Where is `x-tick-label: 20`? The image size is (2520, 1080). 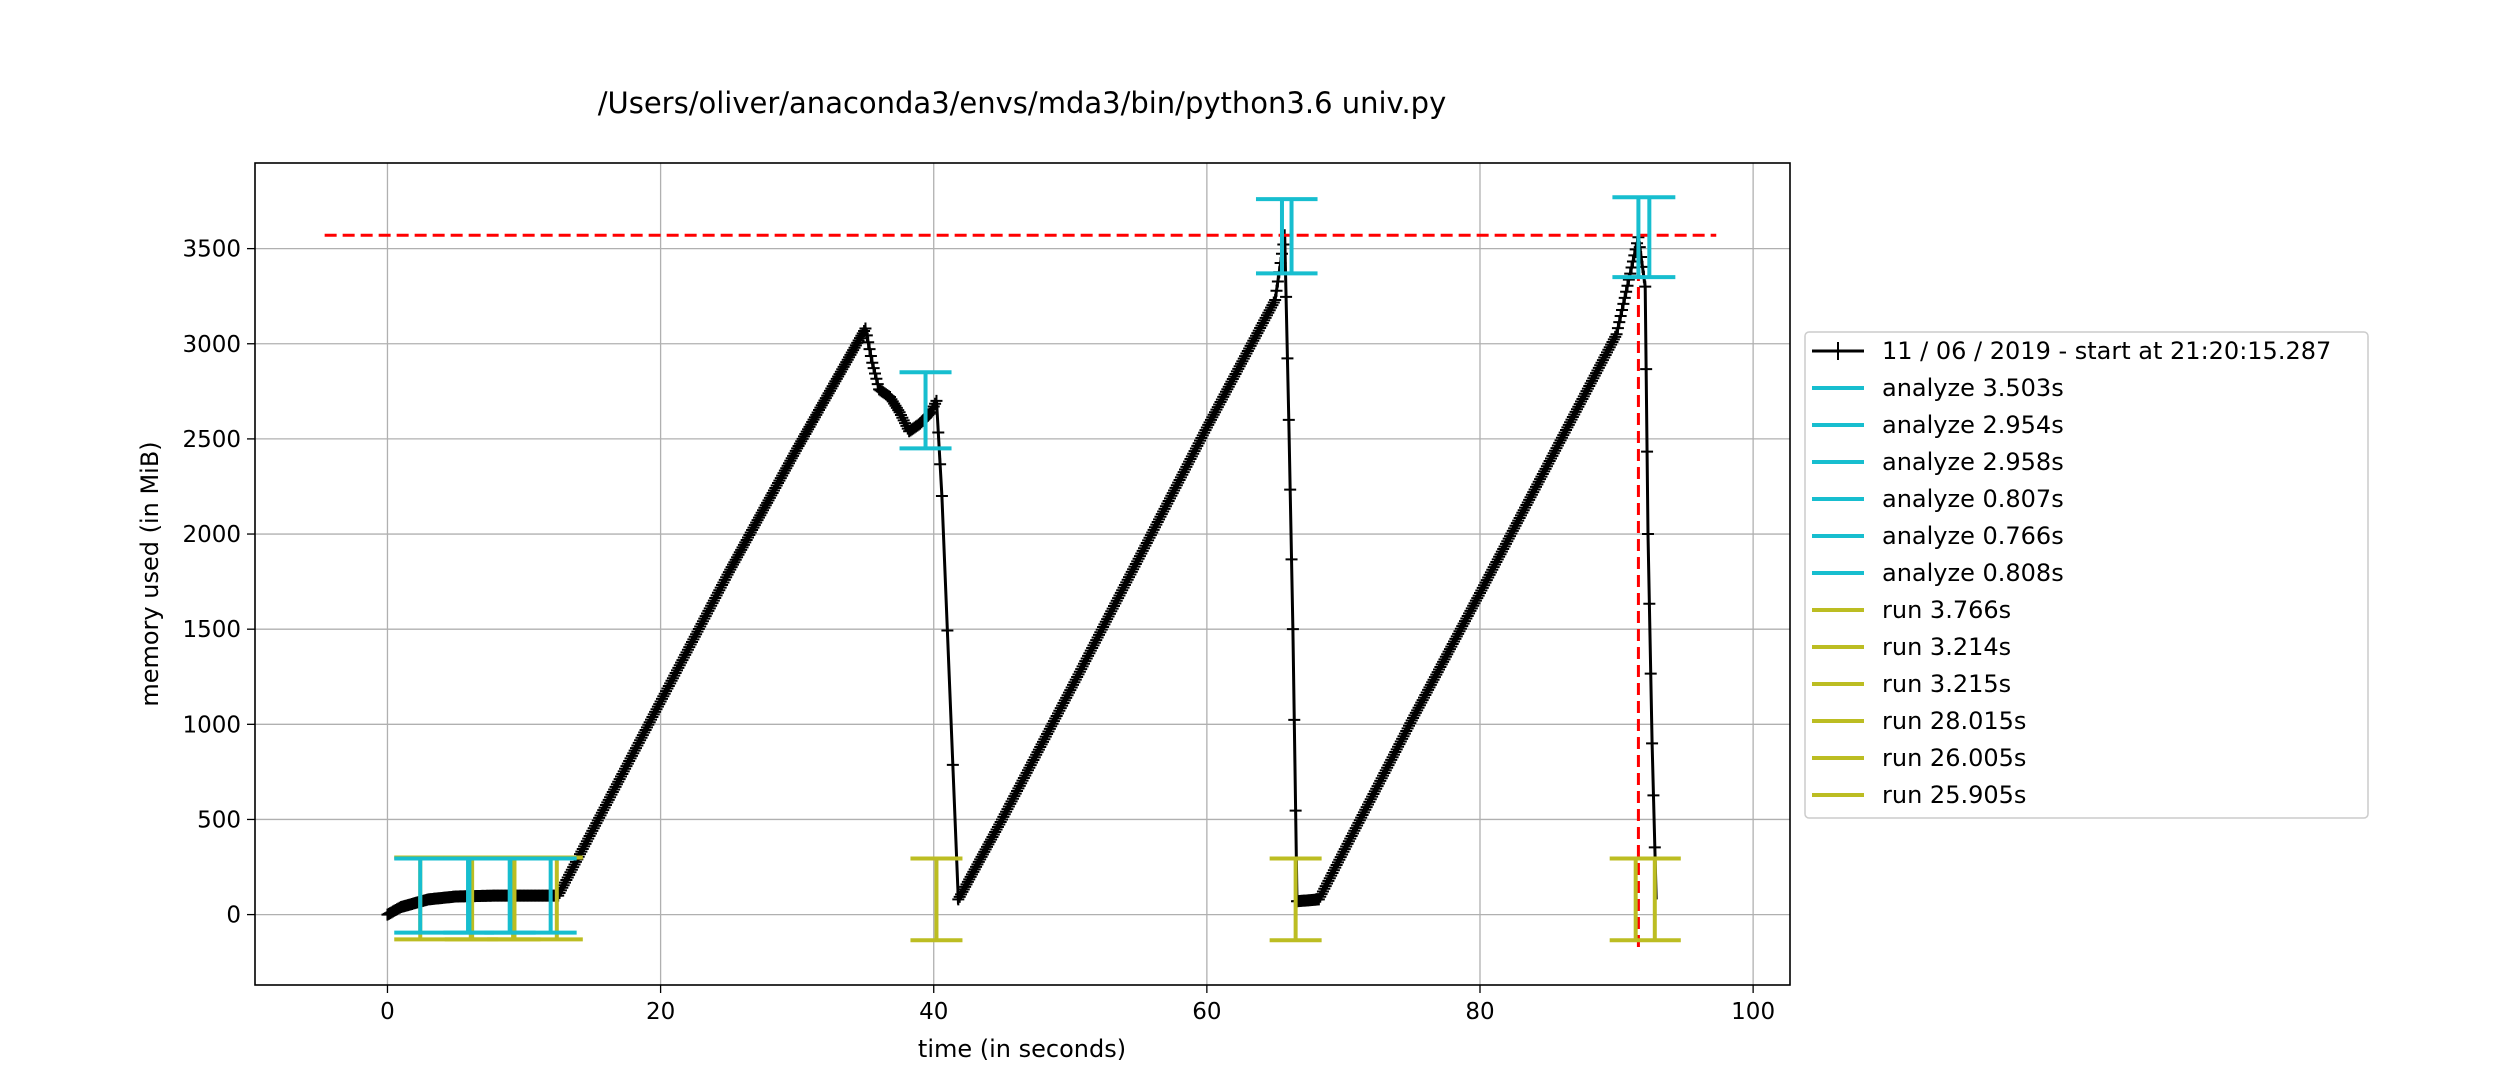
x-tick-label: 20 is located at coordinates (660, 1012).